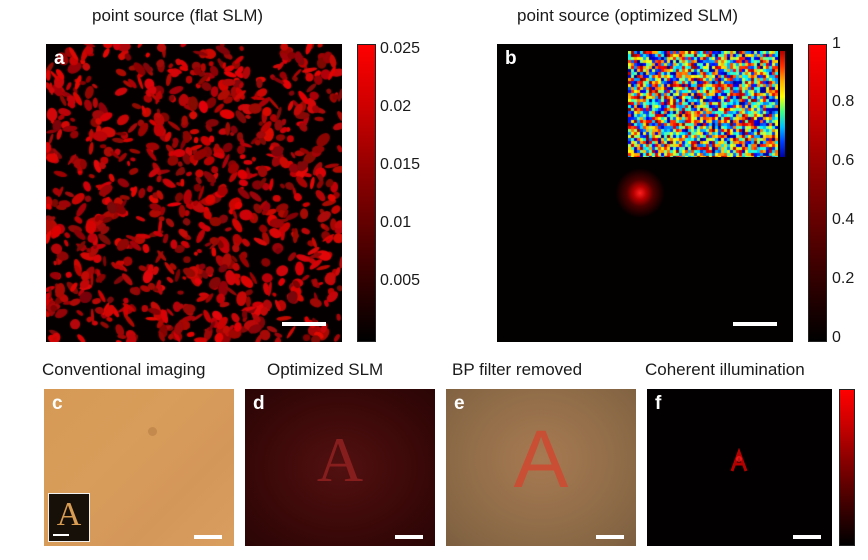 The image size is (868, 560). What do you see at coordinates (511, 58) in the screenshot?
I see `panel-b-label: b` at bounding box center [511, 58].